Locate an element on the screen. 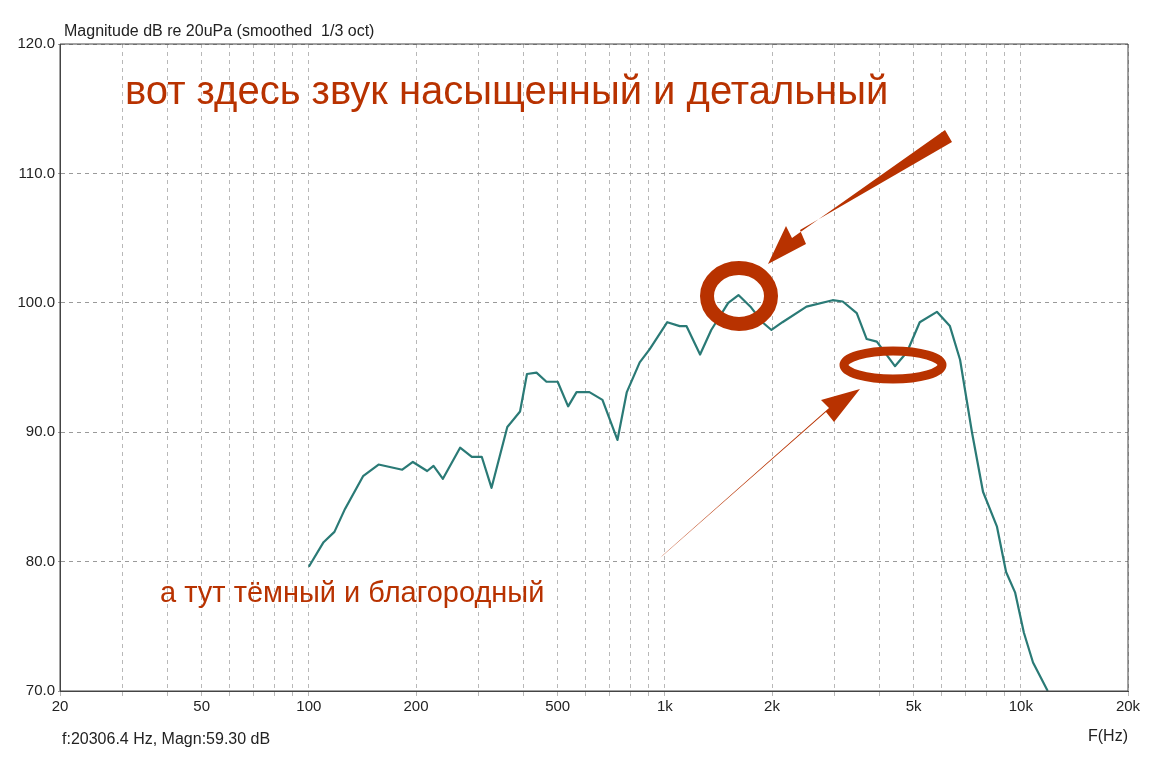 The width and height of the screenshot is (1155, 770). x-tick-label: 5k is located at coordinates (914, 706).